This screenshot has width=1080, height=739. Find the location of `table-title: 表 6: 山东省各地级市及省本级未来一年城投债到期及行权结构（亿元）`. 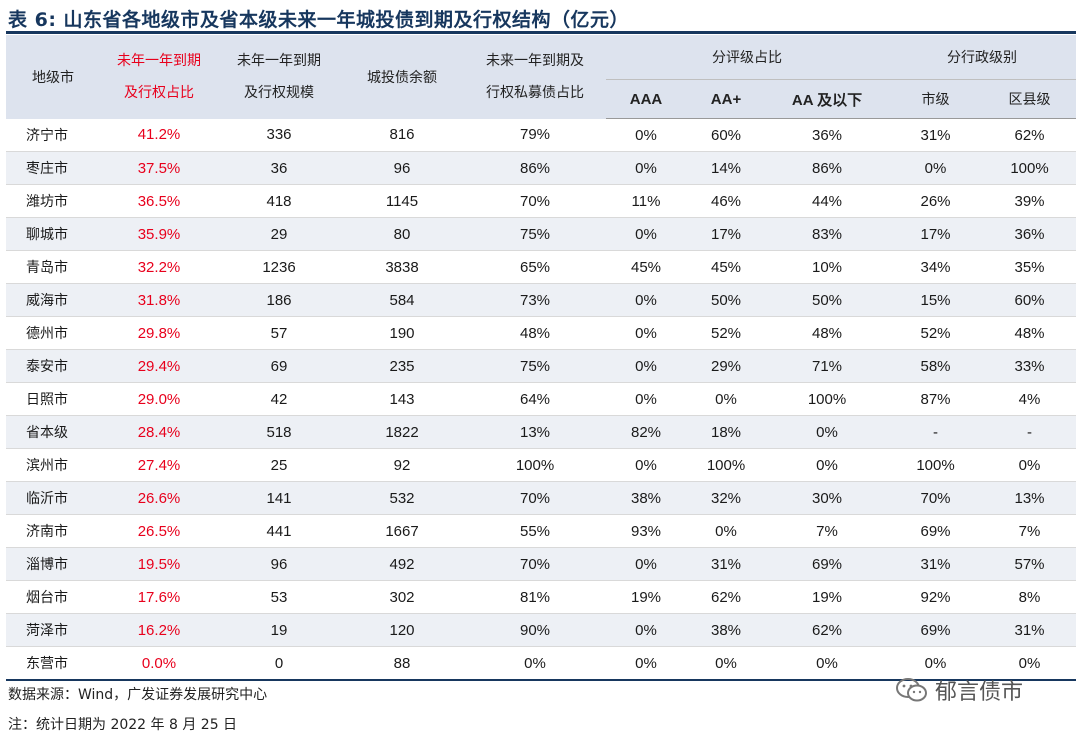

table-title: 表 6: 山东省各地级市及省本级未来一年城投债到期及行权结构（亿元） is located at coordinates (319, 20).